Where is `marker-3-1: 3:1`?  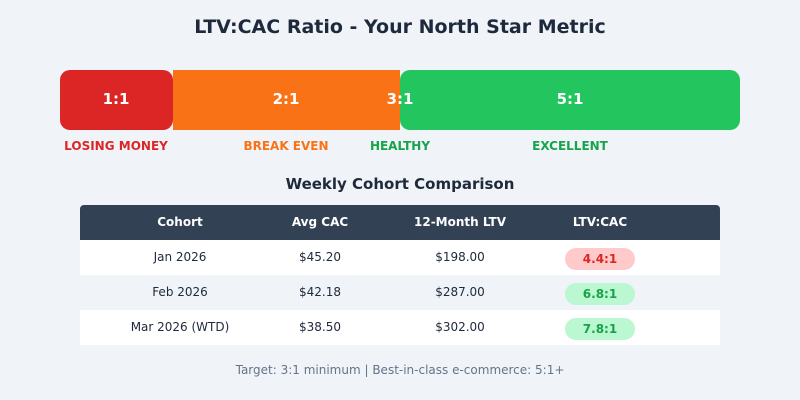
marker-3-1: 3:1 is located at coordinates (400, 99).